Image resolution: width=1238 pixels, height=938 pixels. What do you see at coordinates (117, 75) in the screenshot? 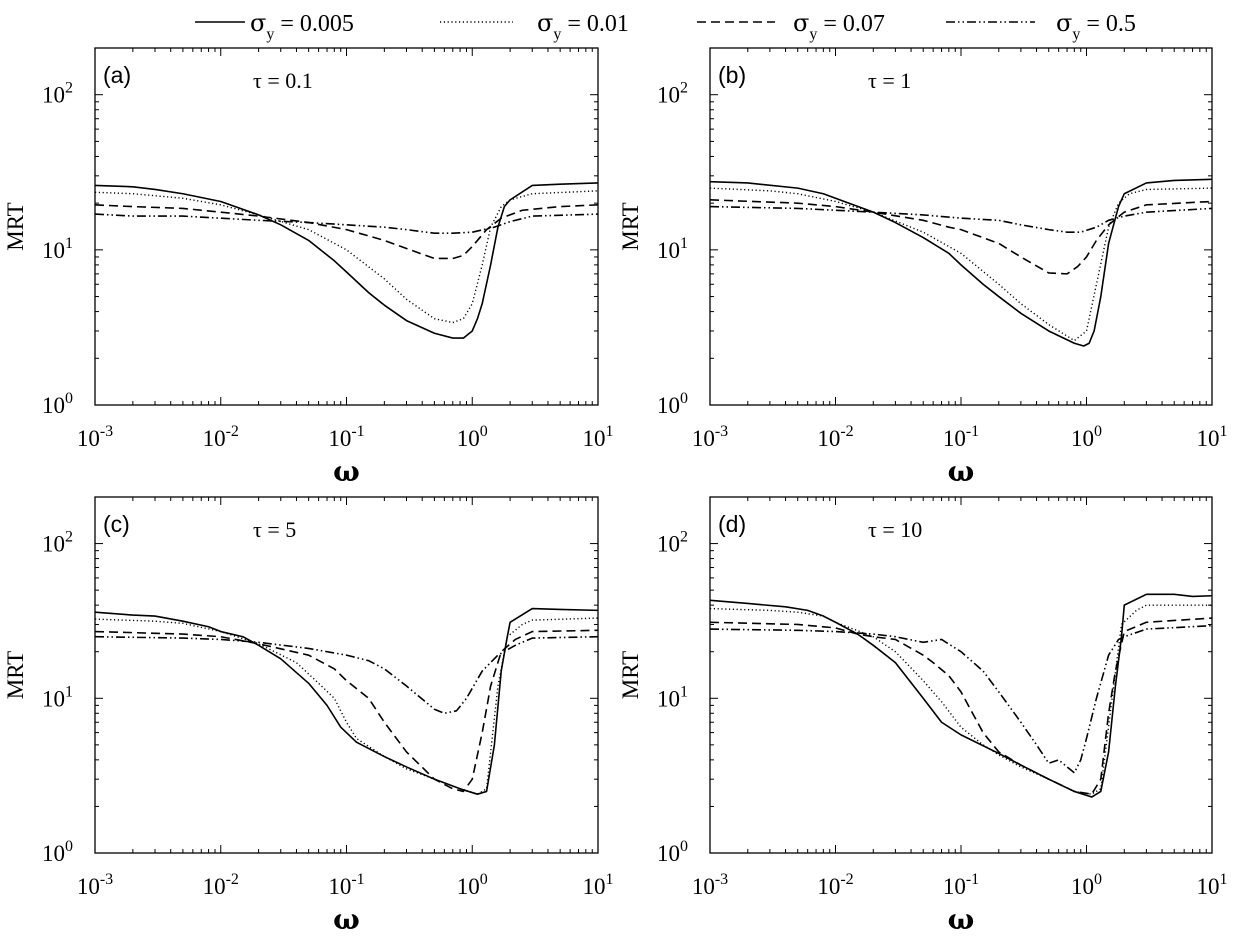
I see `panel-label: (a)` at bounding box center [117, 75].